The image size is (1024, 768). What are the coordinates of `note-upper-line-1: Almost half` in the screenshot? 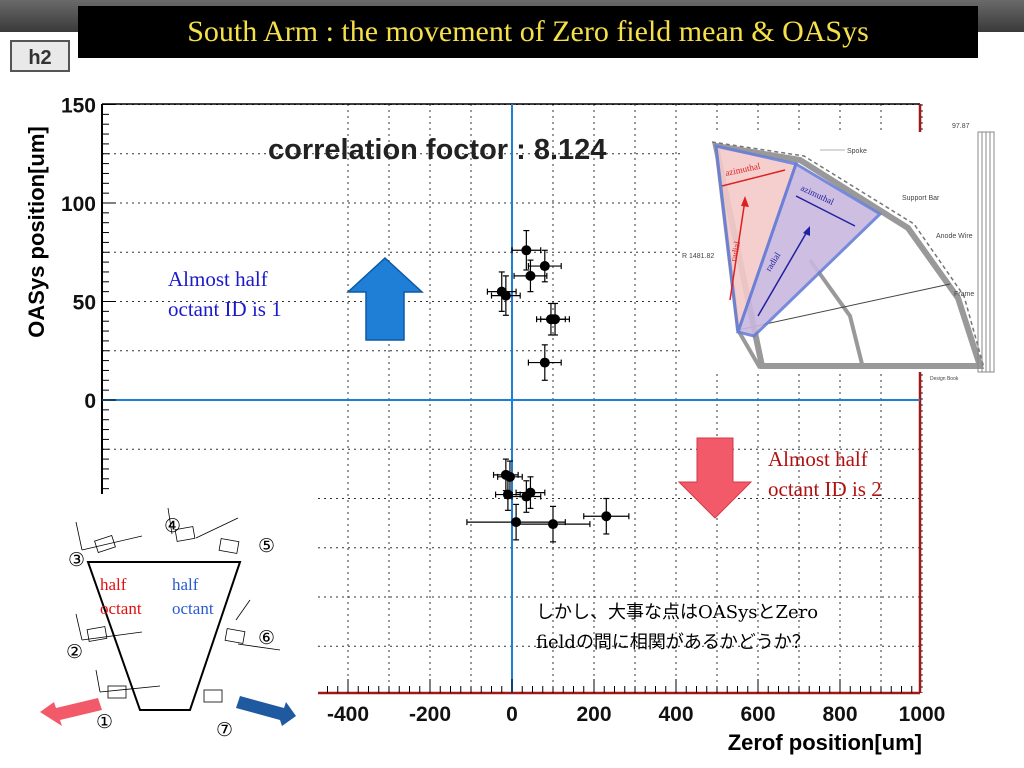 It's located at (218, 279).